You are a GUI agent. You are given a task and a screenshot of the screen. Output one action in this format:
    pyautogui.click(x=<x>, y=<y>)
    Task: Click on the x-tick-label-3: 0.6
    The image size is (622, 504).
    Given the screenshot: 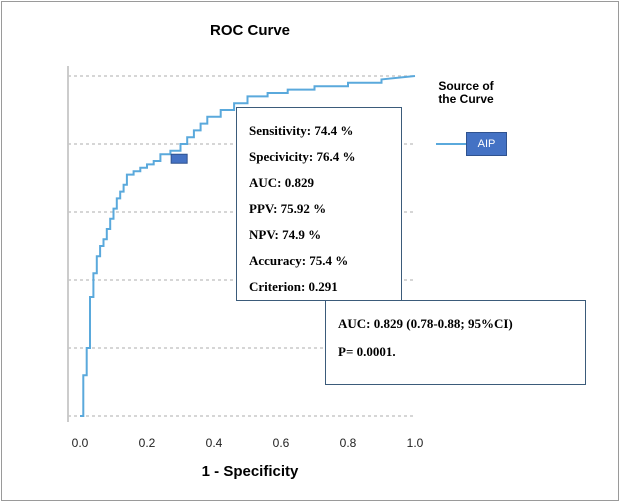 What is the action you would take?
    pyautogui.click(x=281, y=443)
    